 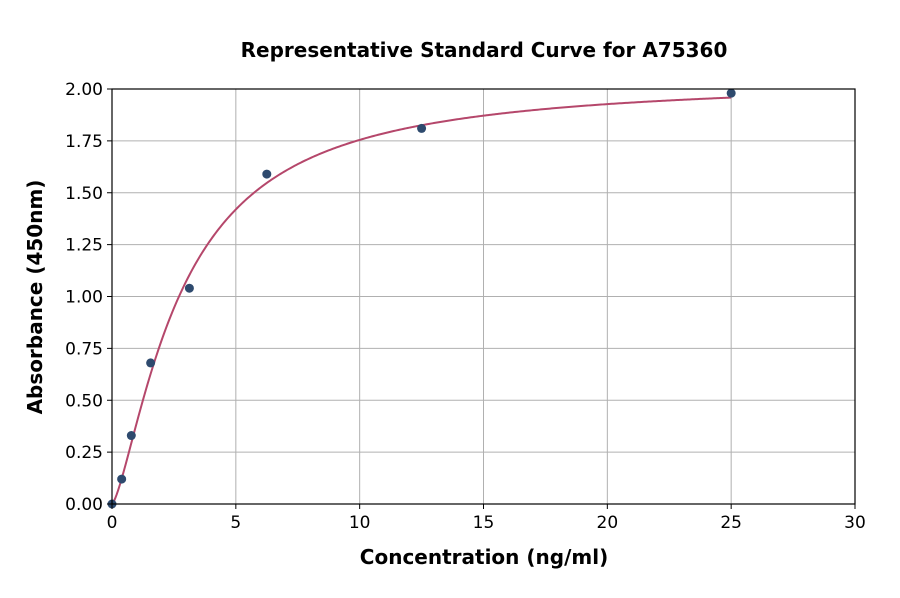 I want to click on x-axis-ticks: 0 5 10 15 20 25 30, so click(x=486, y=518).